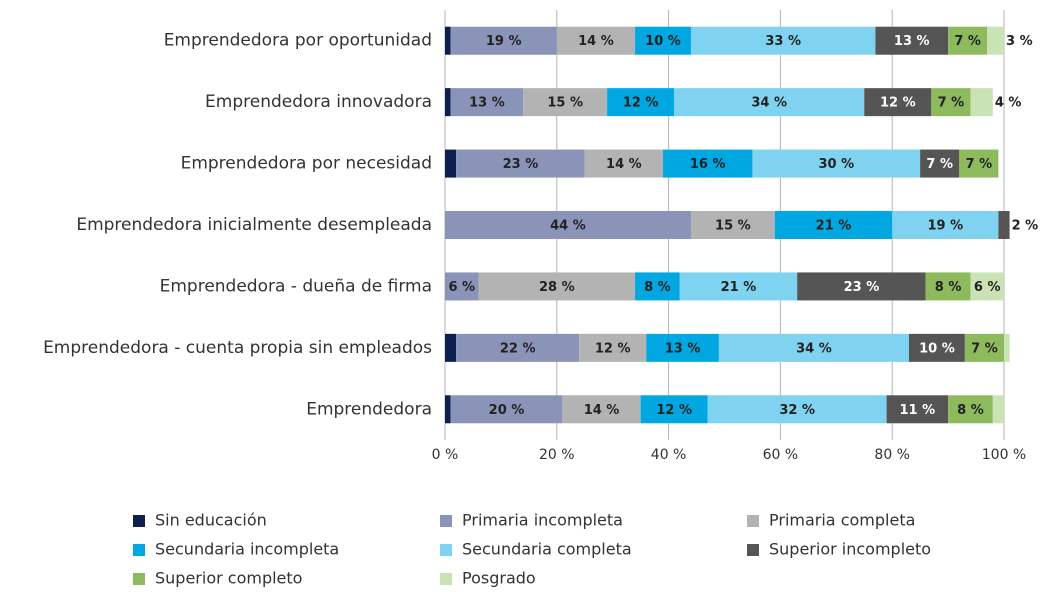 The image size is (1045, 592). Describe the element at coordinates (369, 409) in the screenshot. I see `category-label: Emprendedora` at that location.